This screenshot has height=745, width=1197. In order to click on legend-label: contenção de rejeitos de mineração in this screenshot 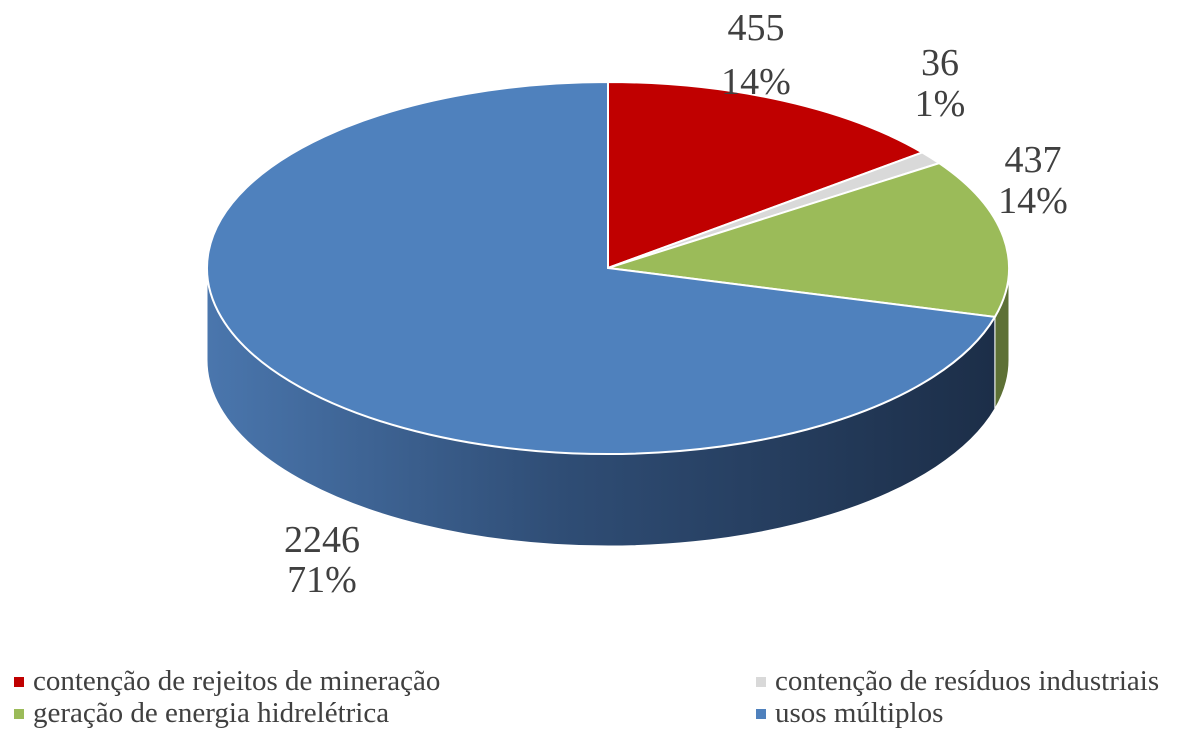, I will do `click(236, 681)`.